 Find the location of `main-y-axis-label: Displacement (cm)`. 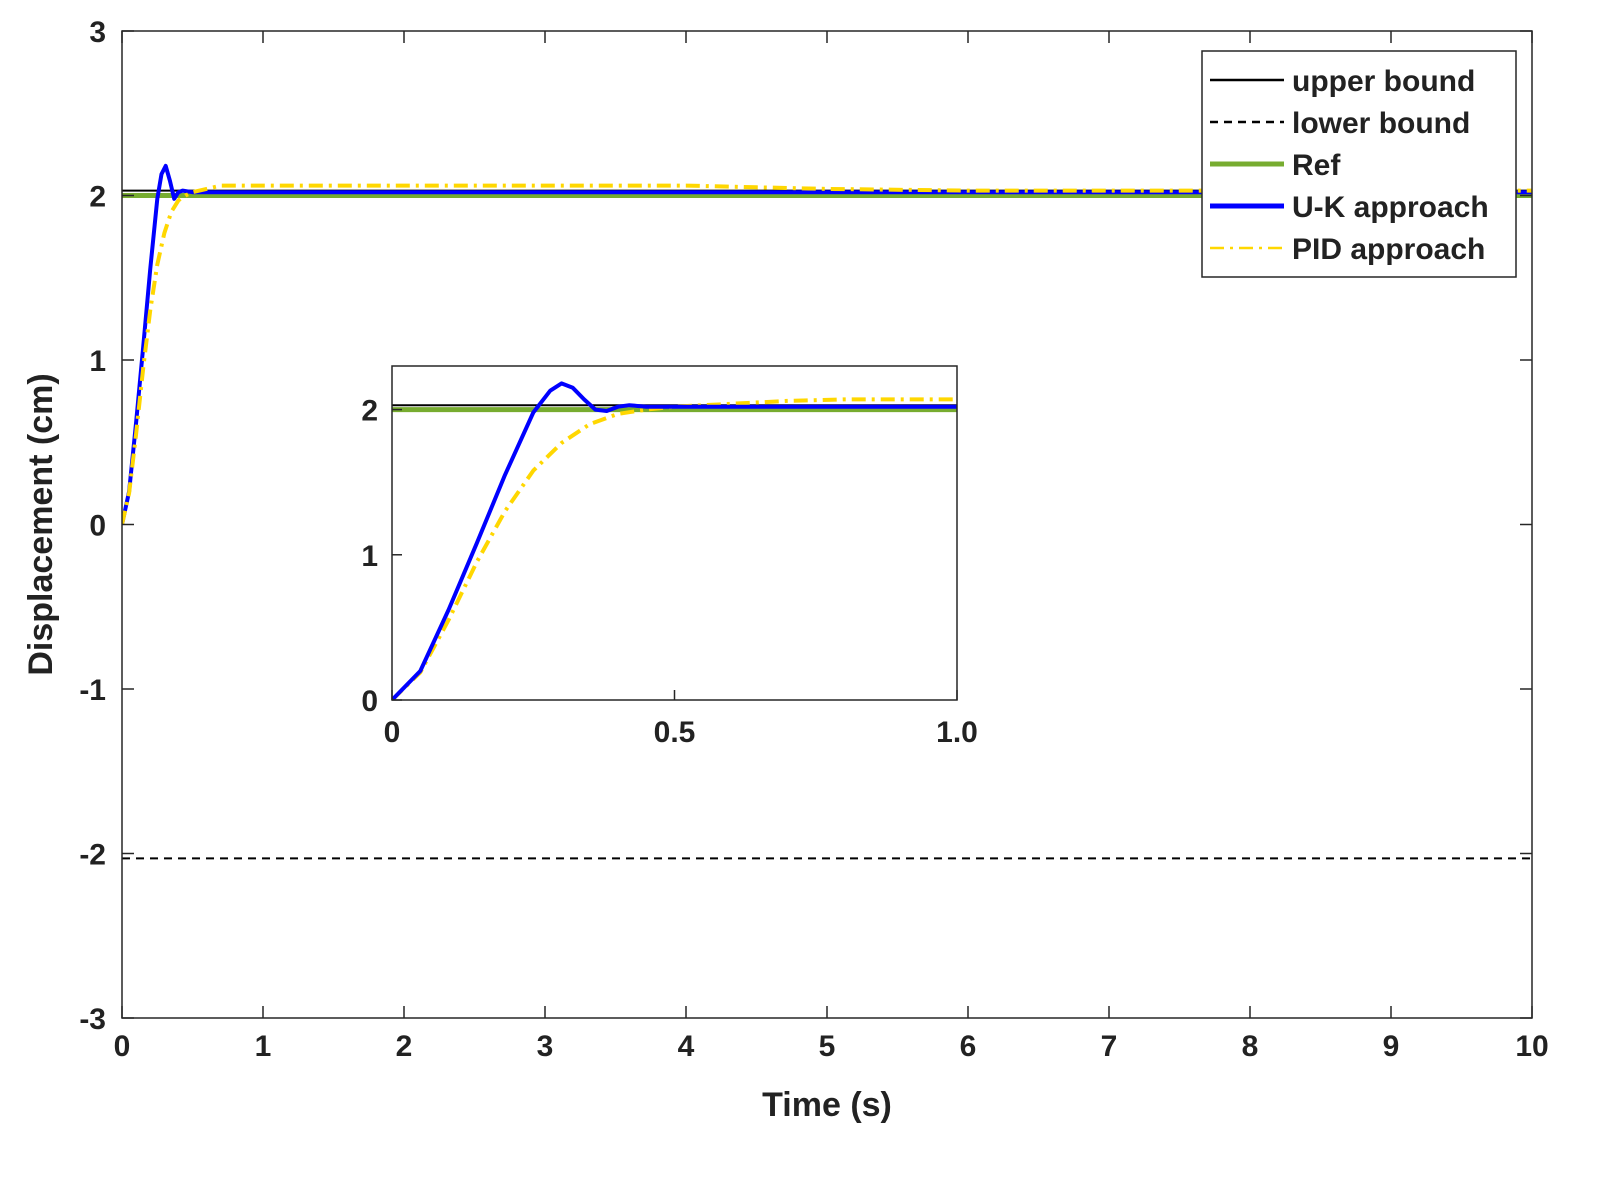

main-y-axis-label: Displacement (cm) is located at coordinates (41, 524).